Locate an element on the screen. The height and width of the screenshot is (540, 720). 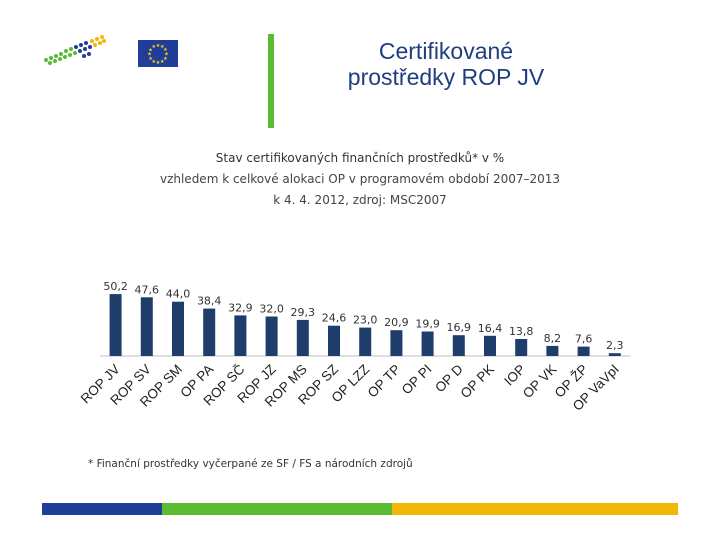
bottom-bar-green is located at coordinates (277, 509).